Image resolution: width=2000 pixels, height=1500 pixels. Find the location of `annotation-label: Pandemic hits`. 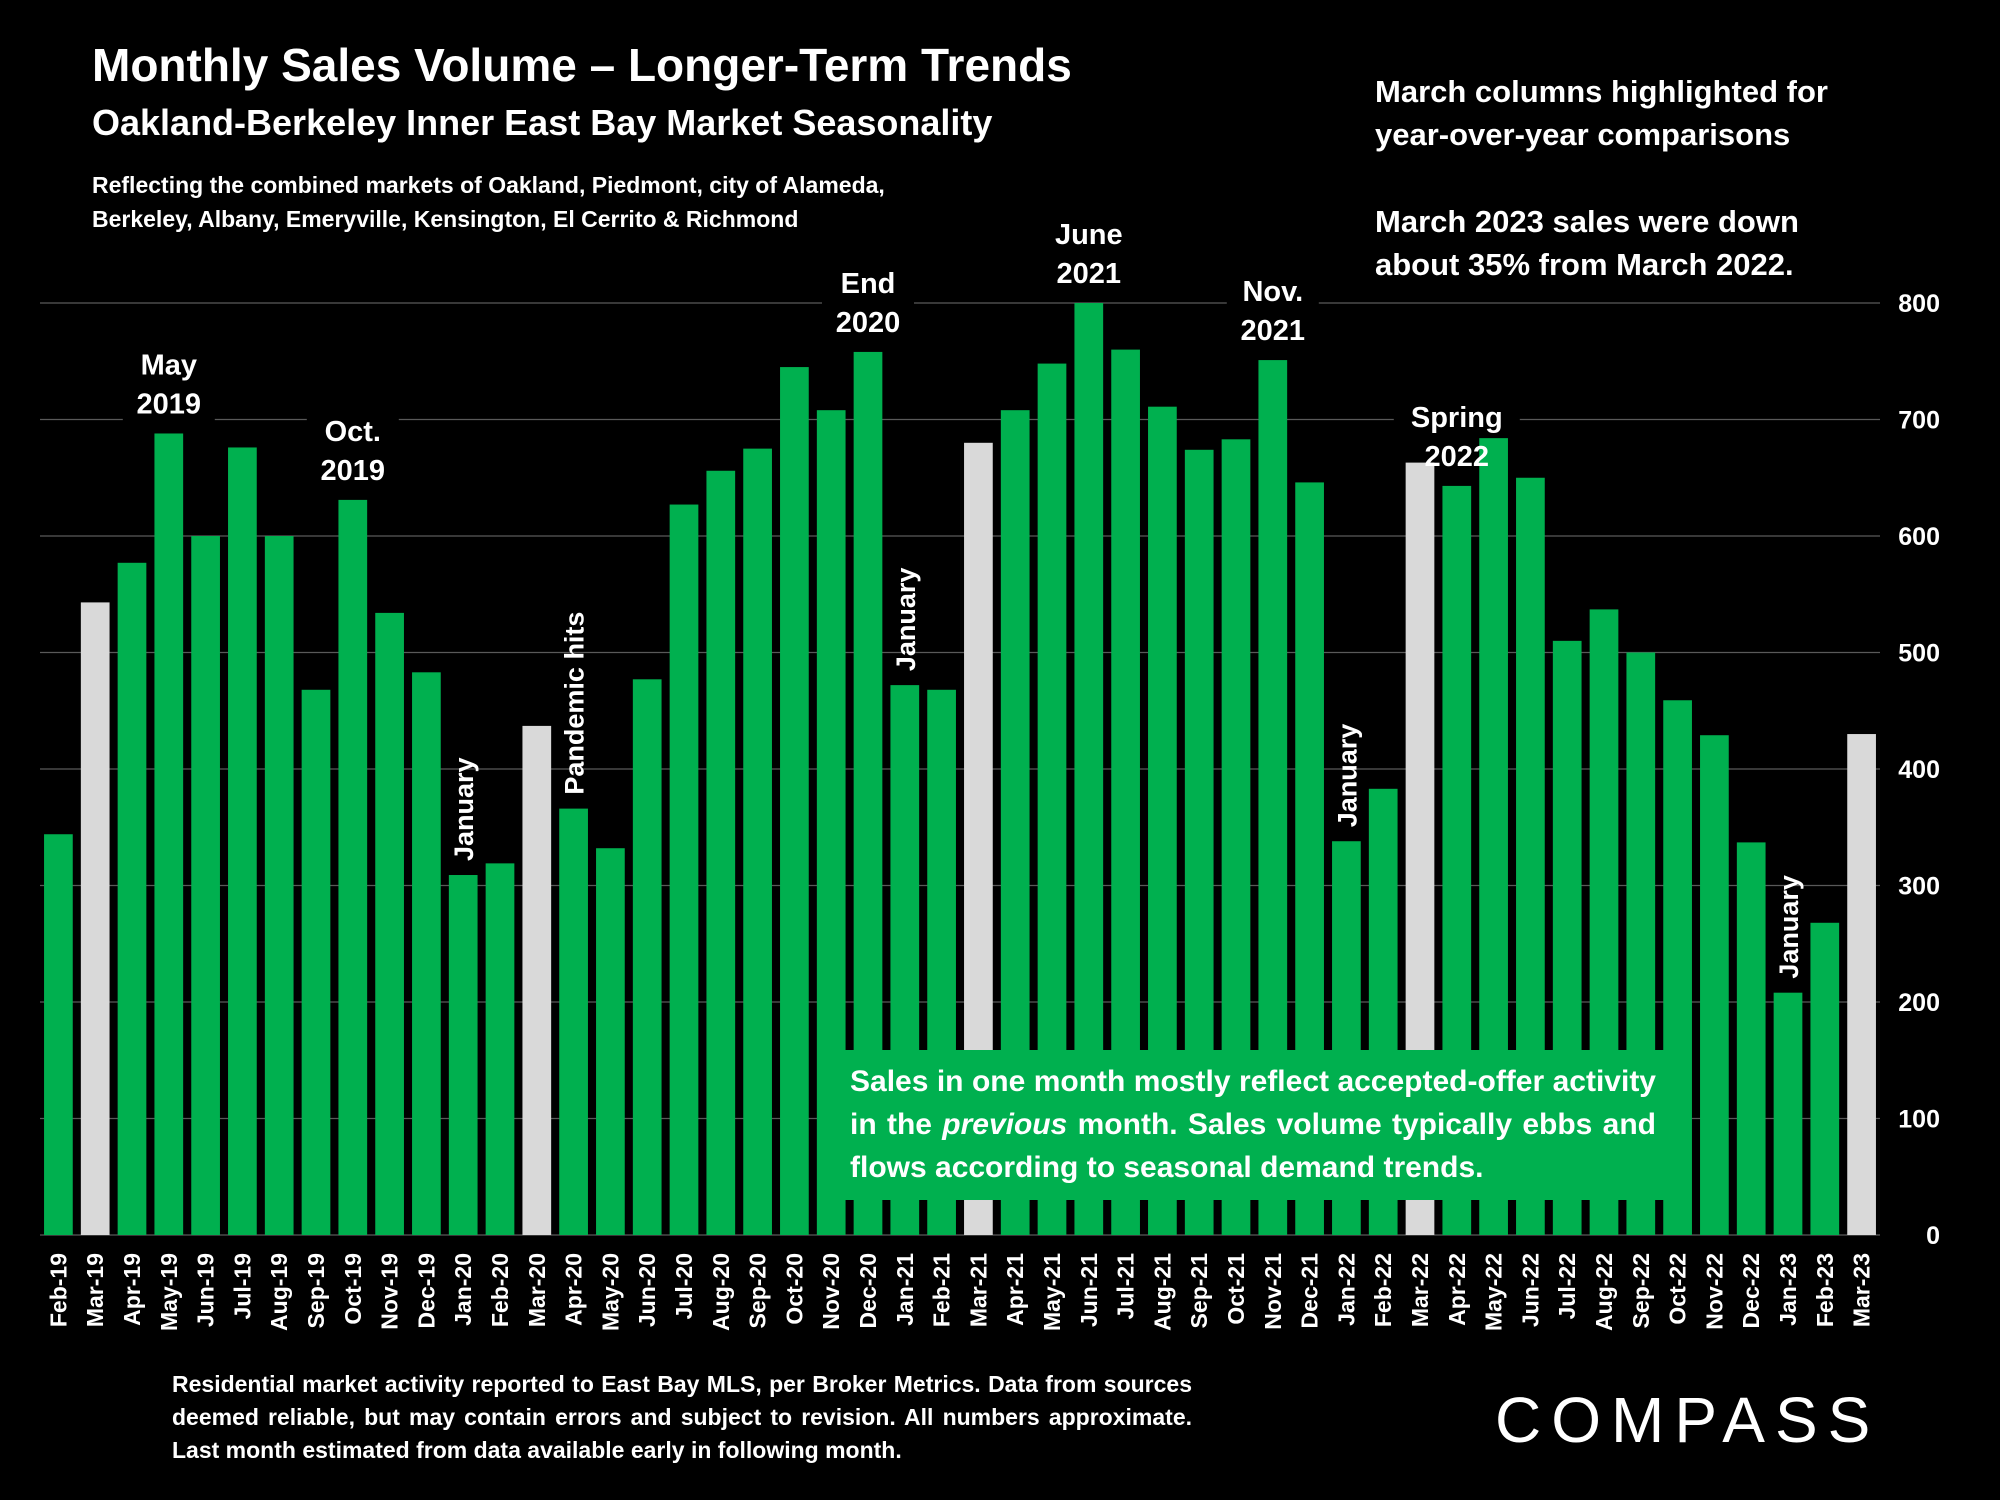

annotation-label: Pandemic hits is located at coordinates (575, 703).